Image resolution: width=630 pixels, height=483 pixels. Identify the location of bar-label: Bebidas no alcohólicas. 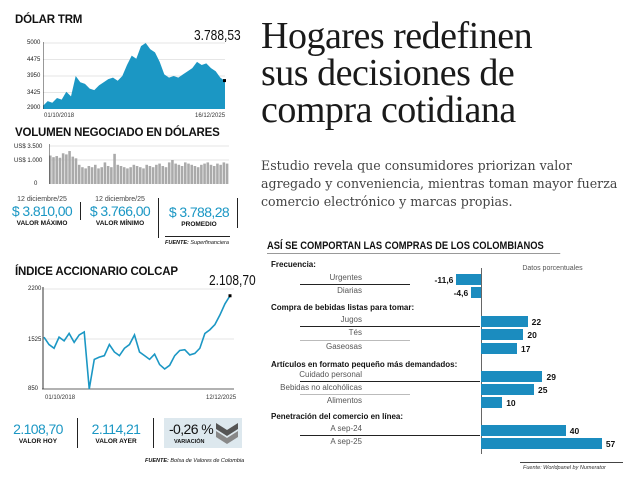
(321, 387).